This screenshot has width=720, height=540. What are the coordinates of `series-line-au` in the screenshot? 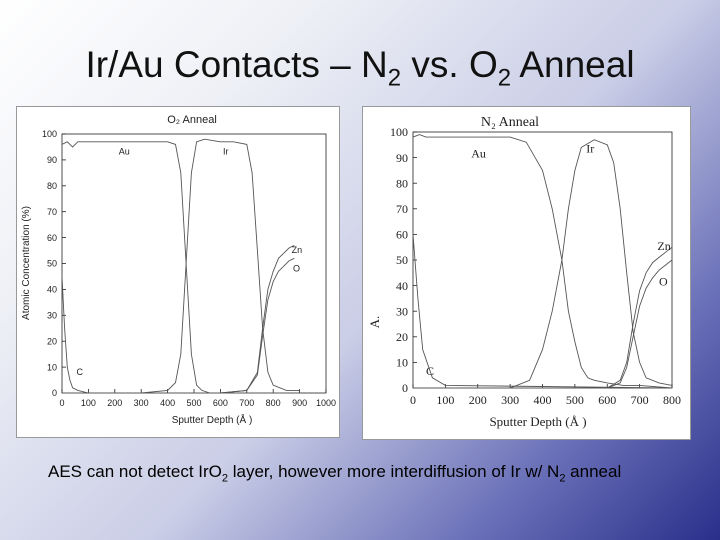 It's located at (135, 267).